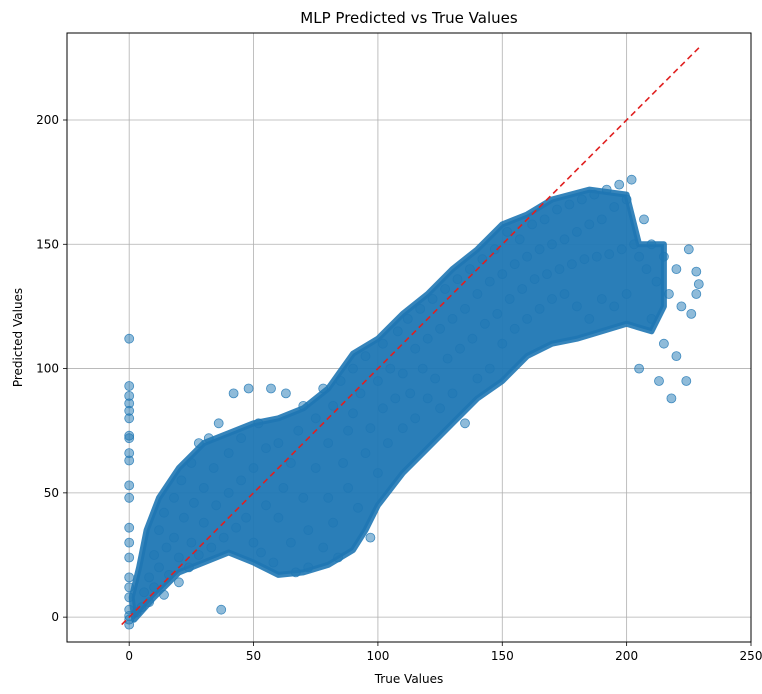 The image size is (762, 694). What do you see at coordinates (51, 493) in the screenshot?
I see `y-tick-label: 50` at bounding box center [51, 493].